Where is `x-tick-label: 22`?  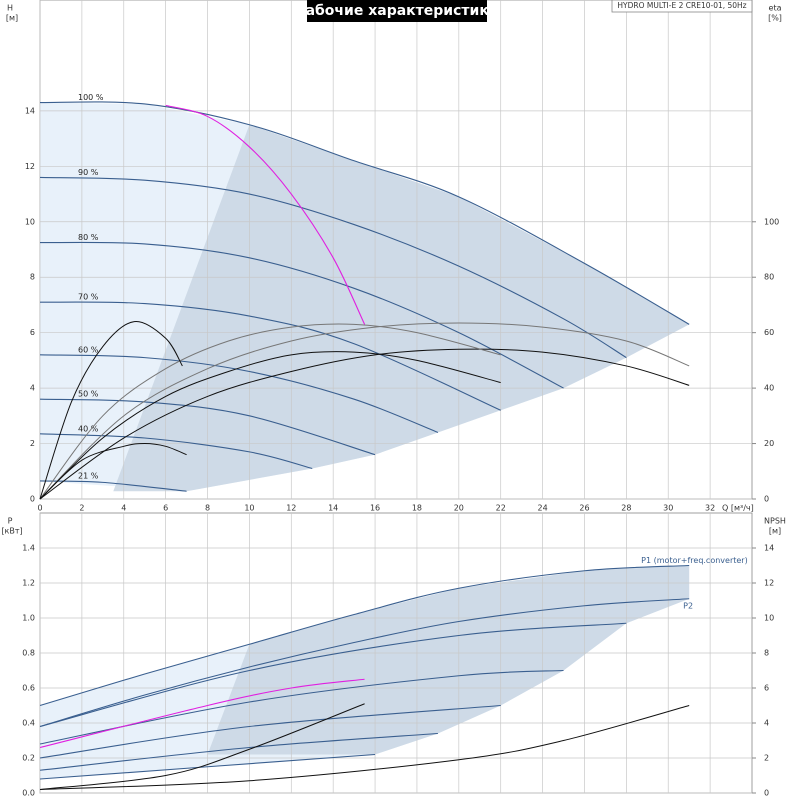 x-tick-label: 22 is located at coordinates (501, 508).